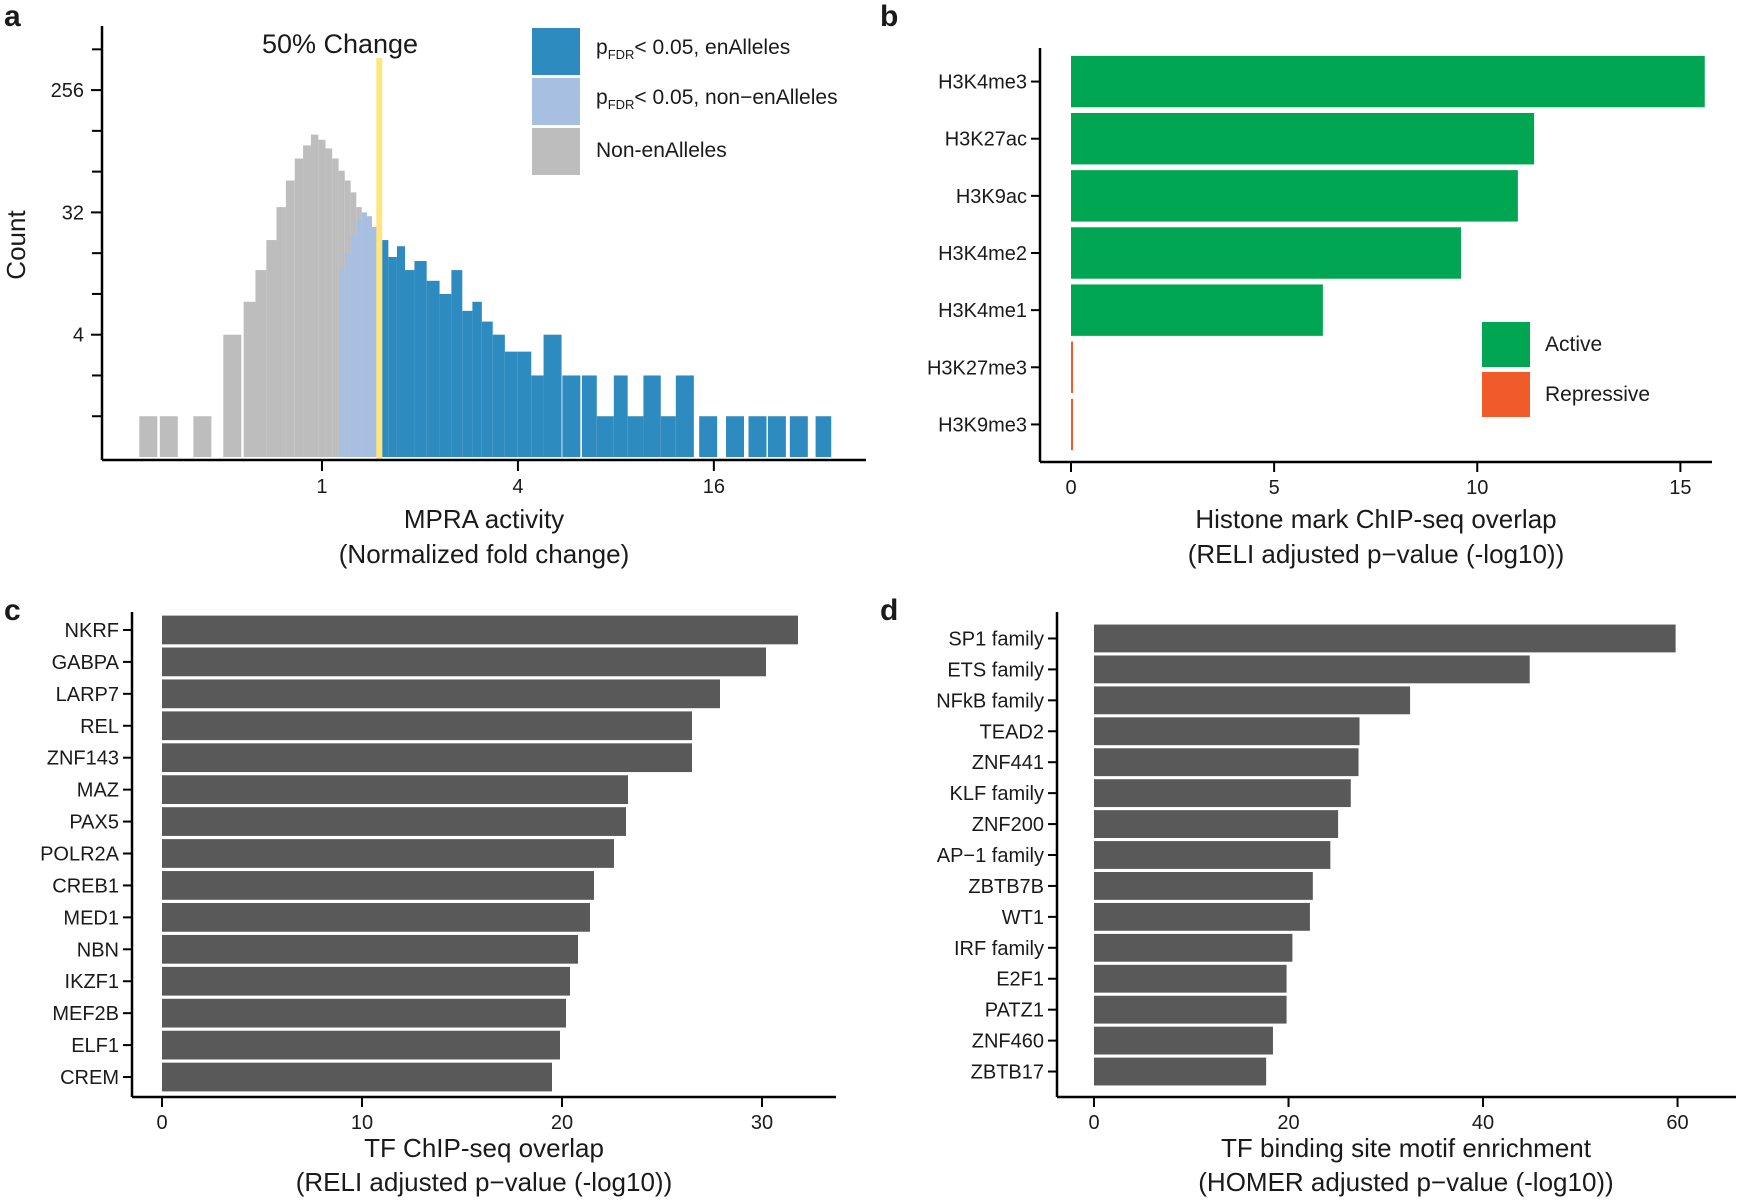 The height and width of the screenshot is (1200, 1749). Describe the element at coordinates (1385, 638) in the screenshot. I see `bar-sp1-family` at that location.